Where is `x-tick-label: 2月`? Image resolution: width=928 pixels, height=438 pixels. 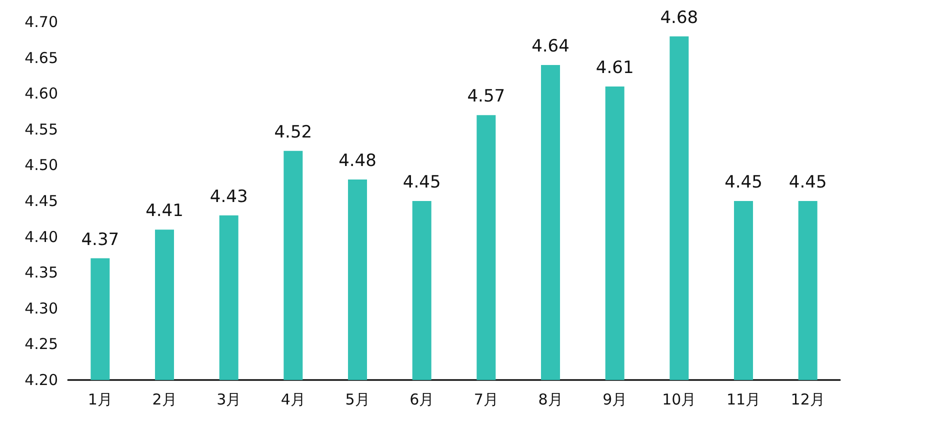
x-tick-label: 2月 is located at coordinates (164, 399).